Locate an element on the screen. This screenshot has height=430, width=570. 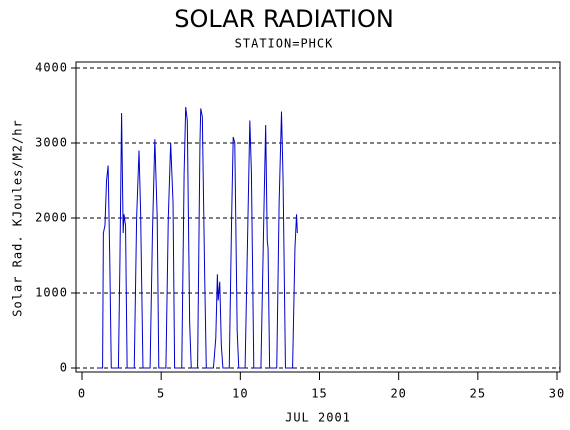
y-tick-label: 0 is located at coordinates (64, 368).